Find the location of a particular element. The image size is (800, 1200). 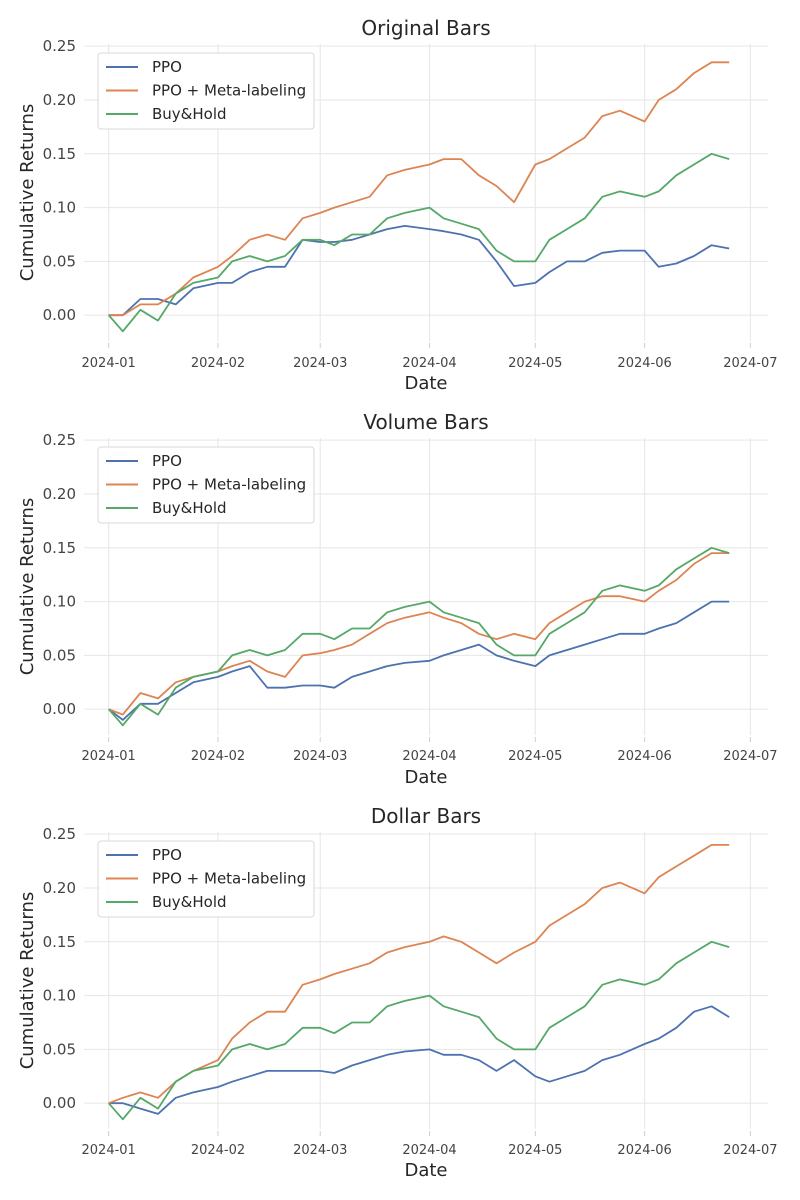

plot-title: Dollar Bars is located at coordinates (426, 816).